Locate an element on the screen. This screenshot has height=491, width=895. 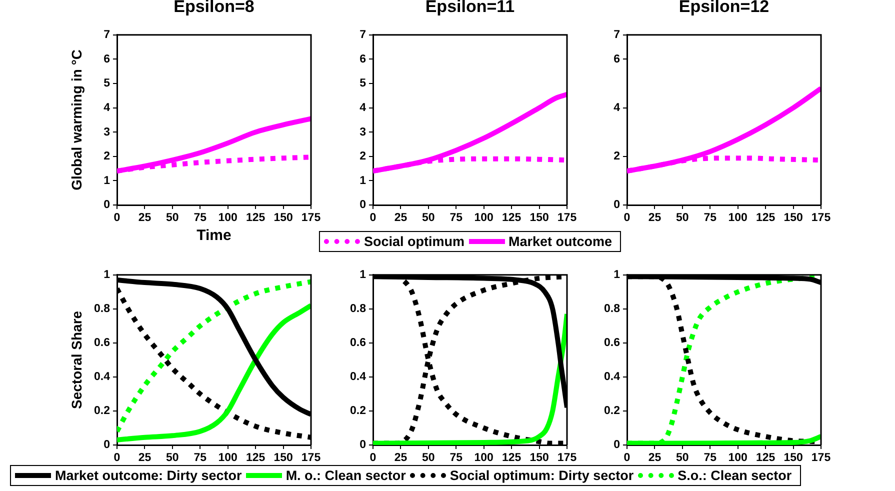
legend-label: Market outcome is located at coordinates (560, 241).